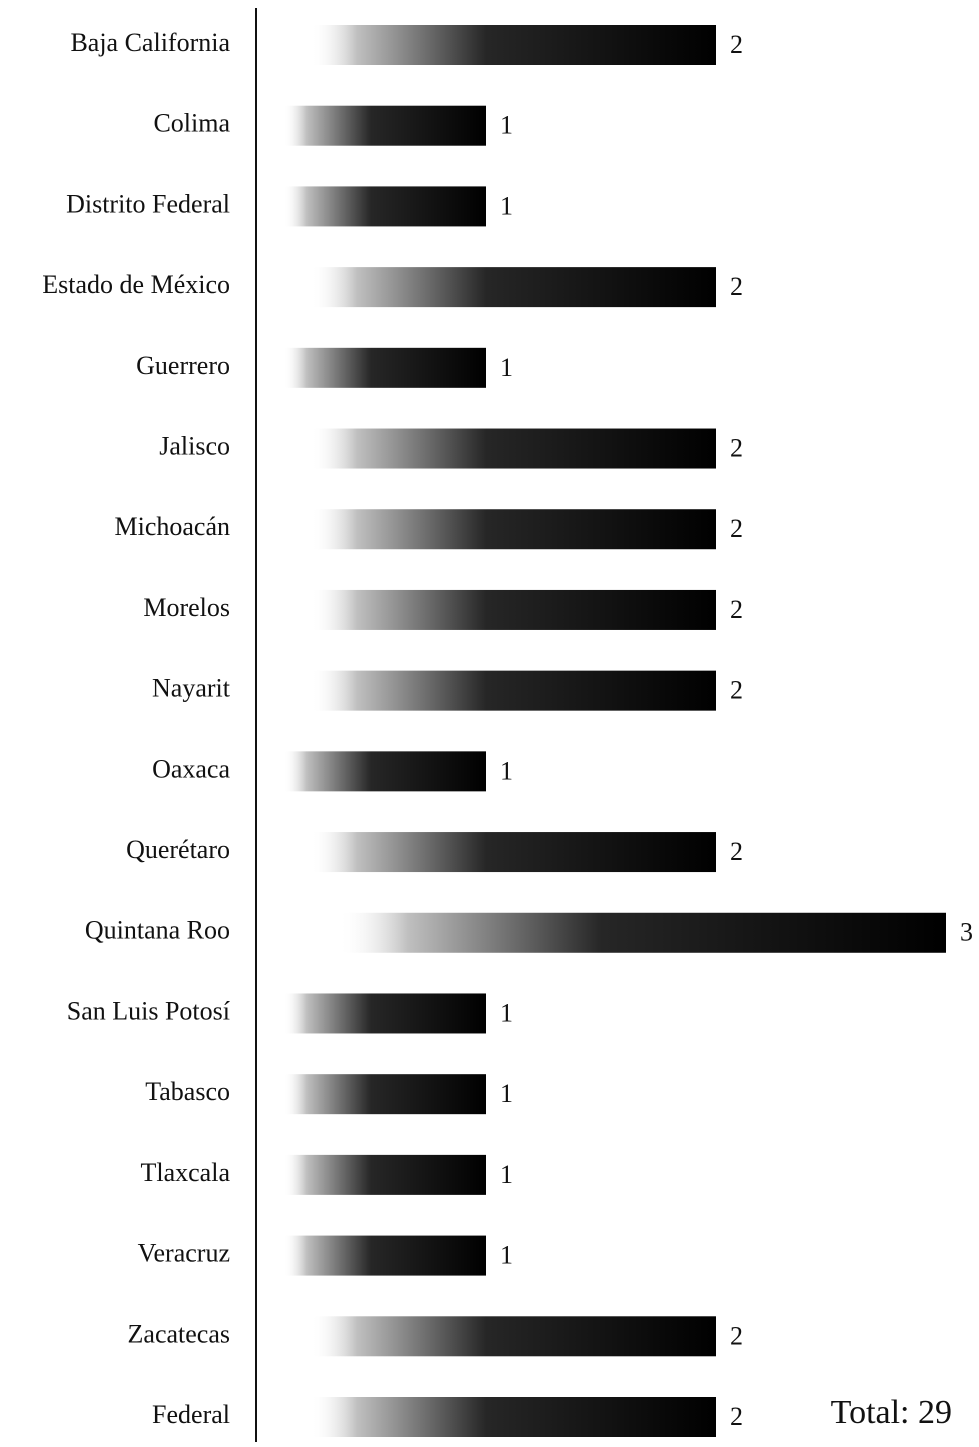 The height and width of the screenshot is (1447, 979). What do you see at coordinates (194, 445) in the screenshot?
I see `category-label: Jalisco` at bounding box center [194, 445].